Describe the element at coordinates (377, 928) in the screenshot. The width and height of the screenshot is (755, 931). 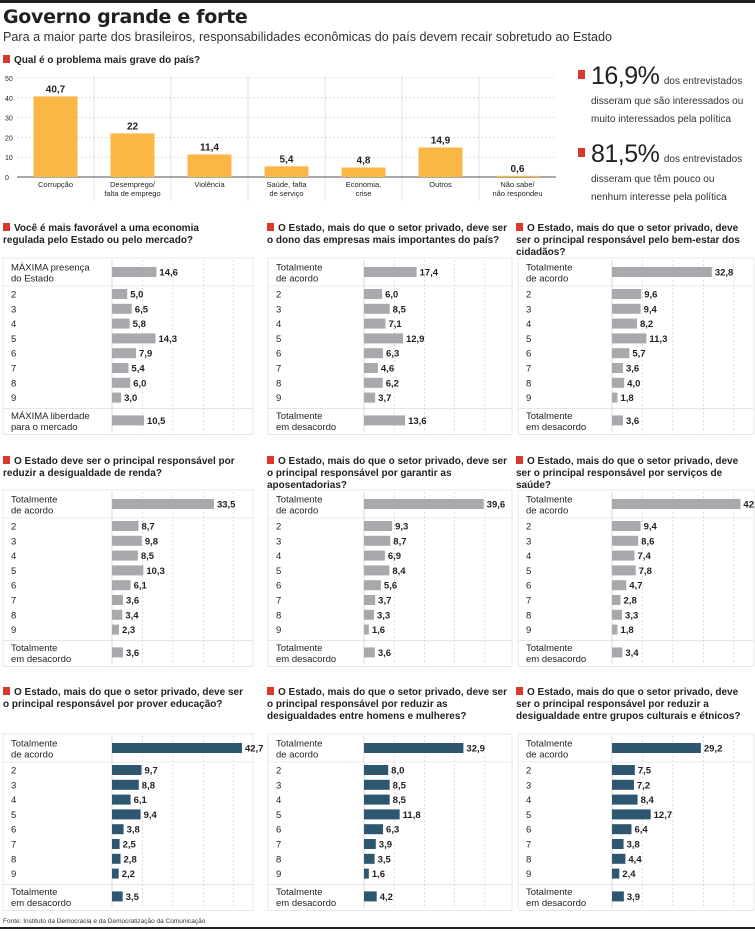
I see `bottom-rule` at that location.